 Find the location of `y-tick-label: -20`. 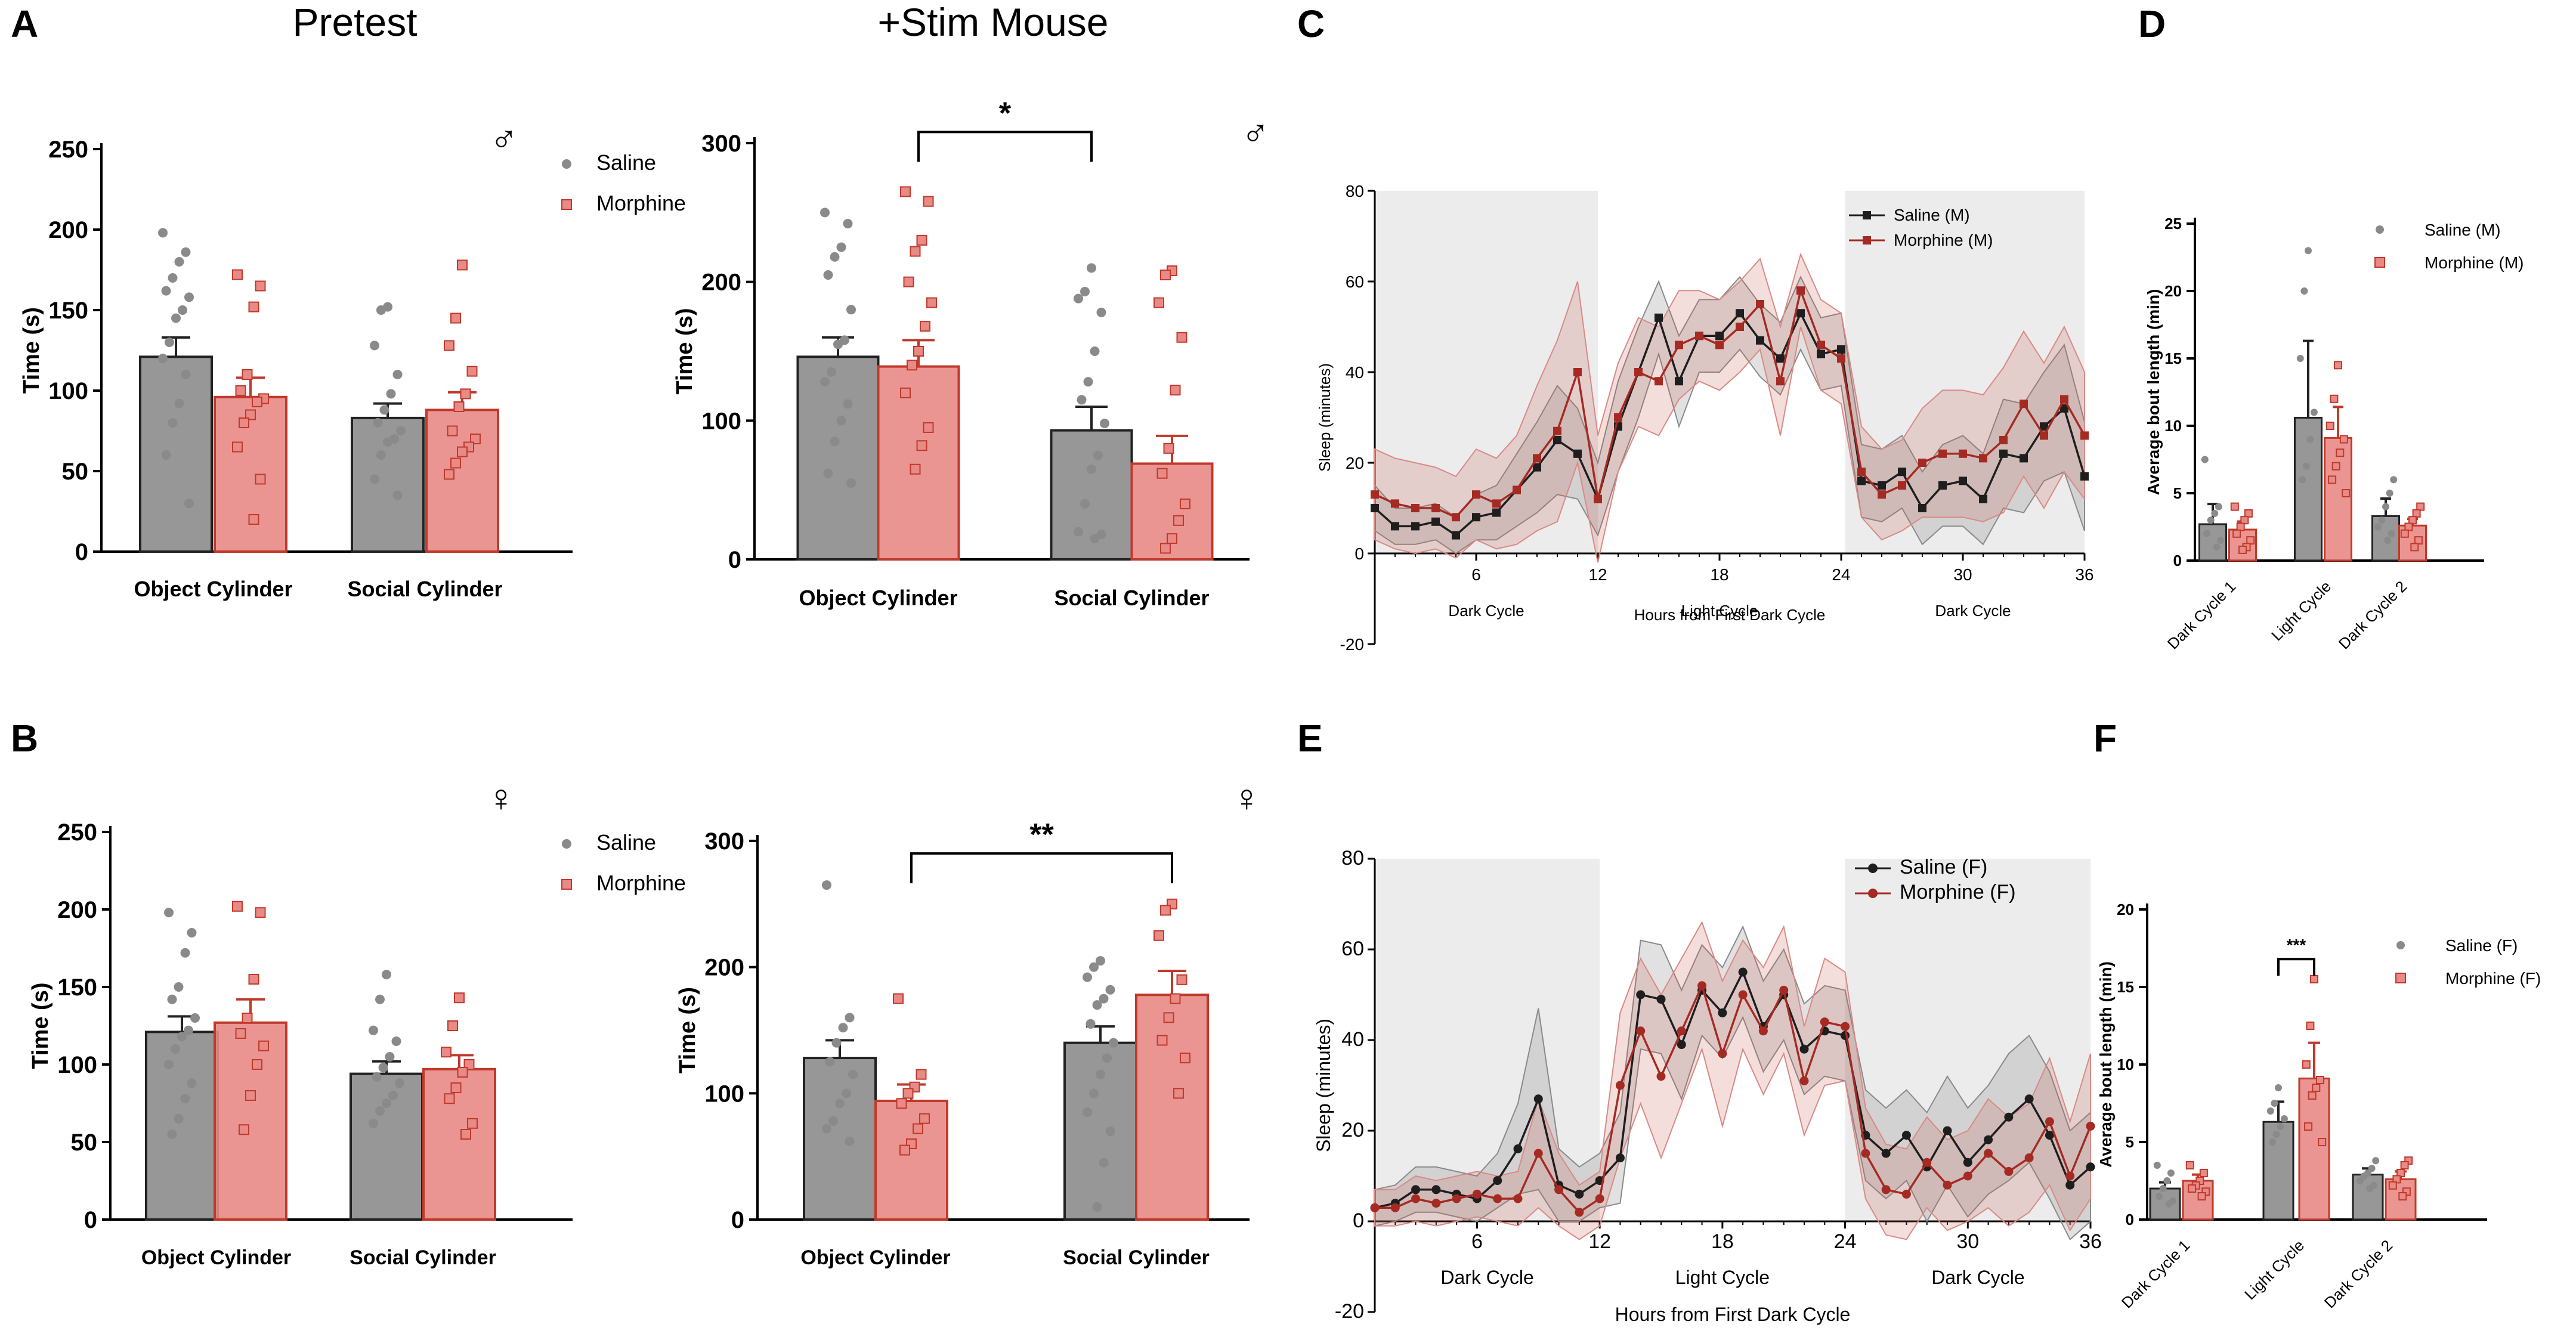

y-tick-label: -20 is located at coordinates (1352, 644).